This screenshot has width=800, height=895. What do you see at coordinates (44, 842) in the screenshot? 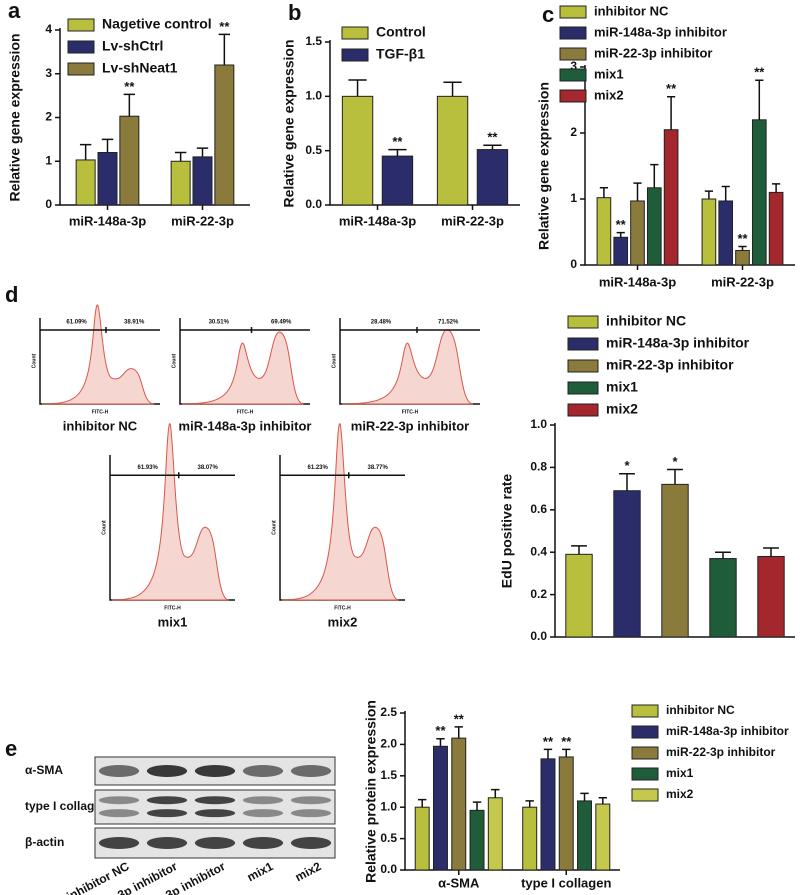
I see `blot-row-label: β-actin` at bounding box center [44, 842].